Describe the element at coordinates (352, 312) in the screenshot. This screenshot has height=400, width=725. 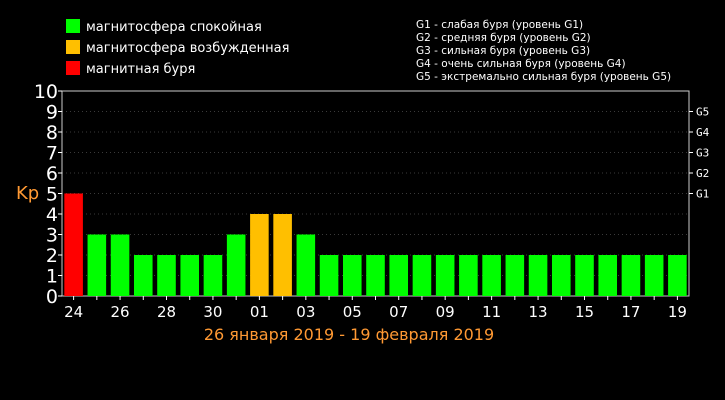
I see `x-tick-label: 05` at that location.